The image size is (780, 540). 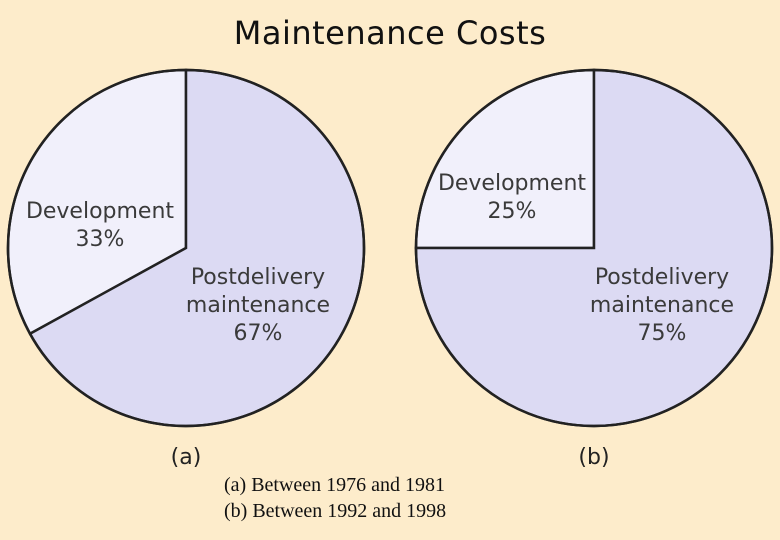 What do you see at coordinates (335, 511) in the screenshot?
I see `caption-line-b: (b) Between 1992 and 1998` at bounding box center [335, 511].